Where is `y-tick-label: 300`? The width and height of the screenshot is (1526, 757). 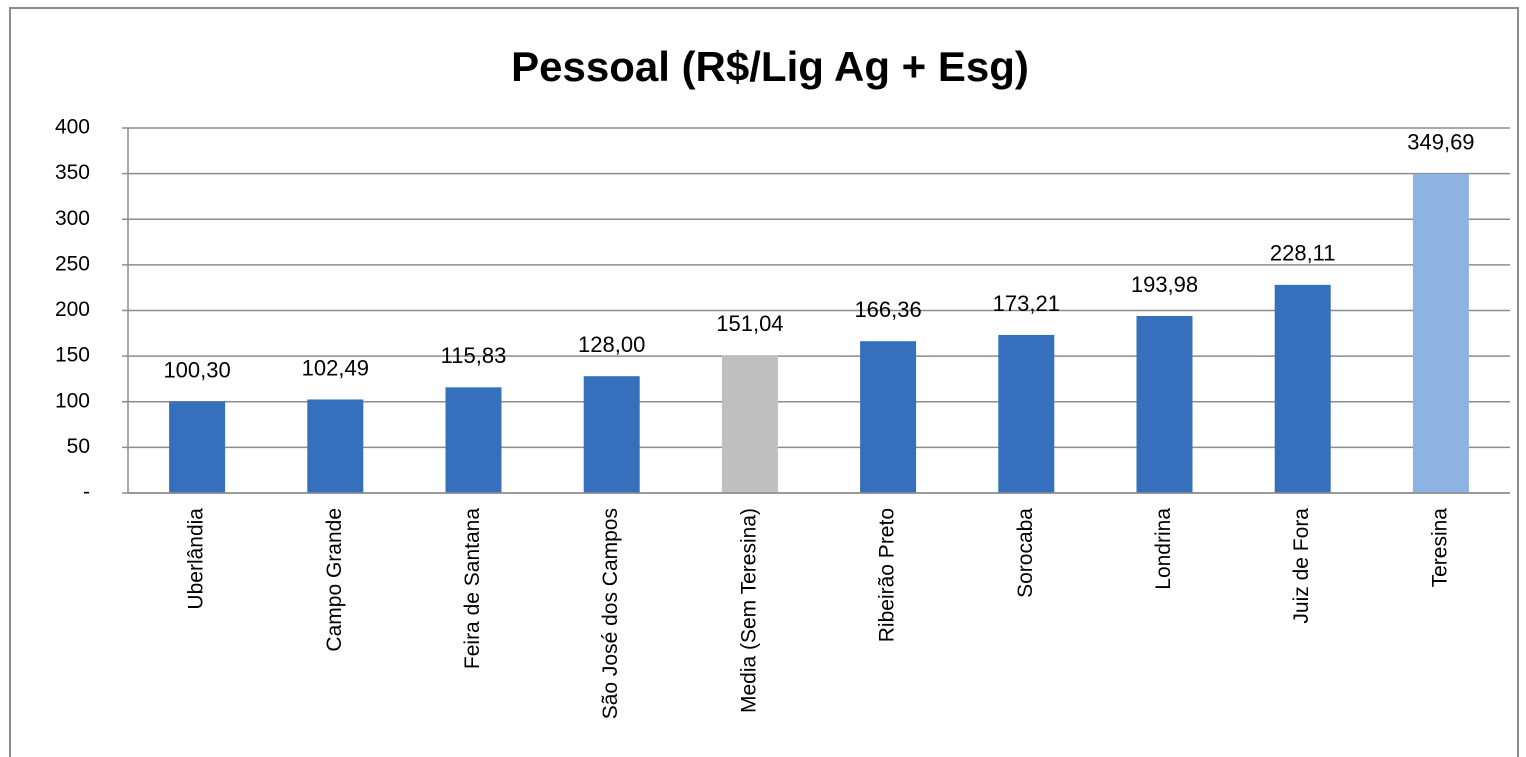 y-tick-label: 300 is located at coordinates (72, 218).